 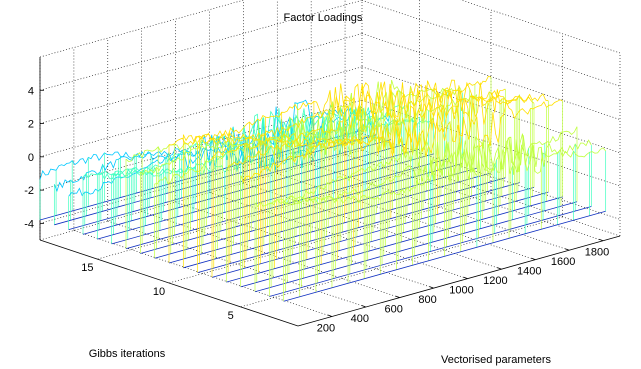 What do you see at coordinates (597, 253) in the screenshot?
I see `x-tick-label: 1800` at bounding box center [597, 253].